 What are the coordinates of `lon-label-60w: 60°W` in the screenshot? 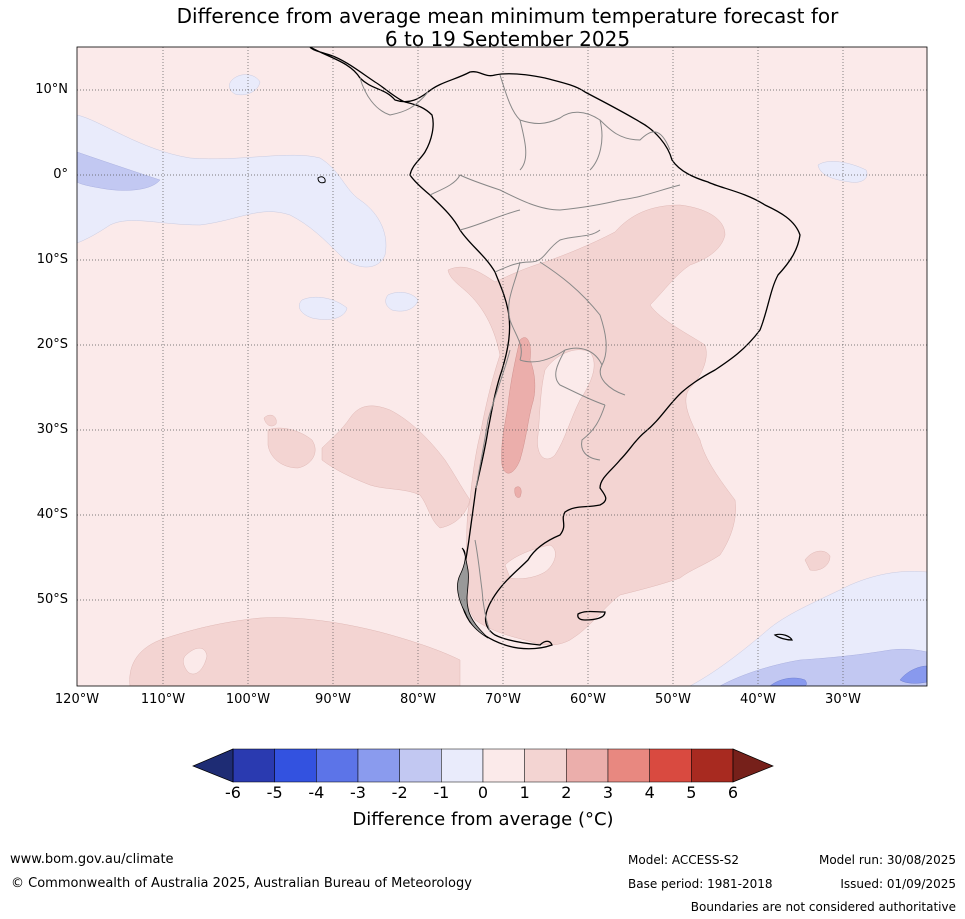 It's located at (588, 699).